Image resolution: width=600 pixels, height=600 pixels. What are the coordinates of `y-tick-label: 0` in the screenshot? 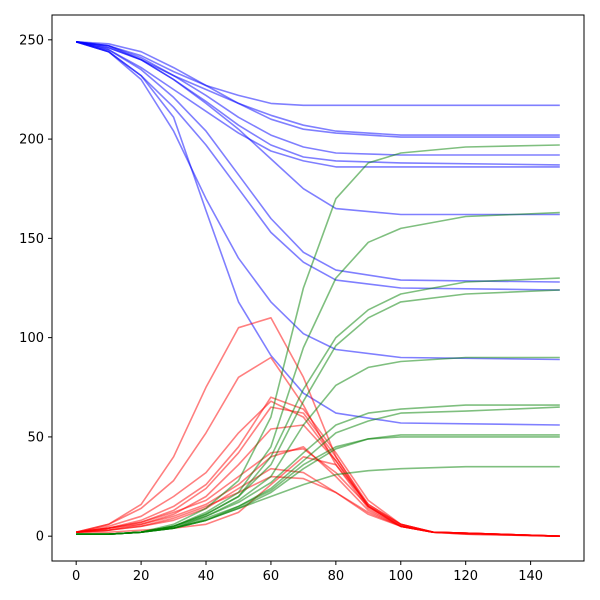 It's located at (40, 537).